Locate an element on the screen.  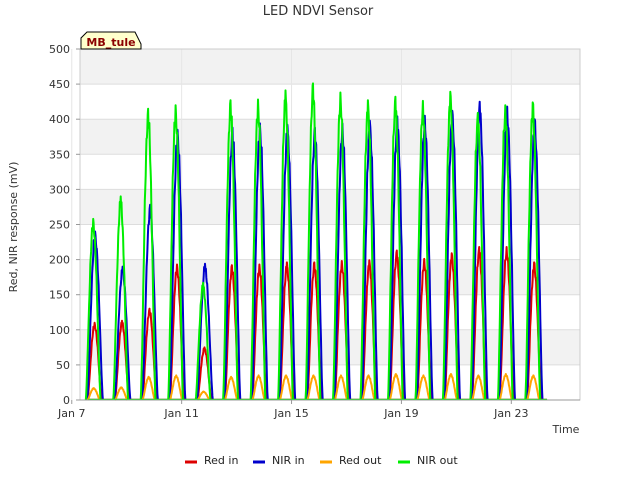
y-tick-label: 150 is located at coordinates (59, 295).